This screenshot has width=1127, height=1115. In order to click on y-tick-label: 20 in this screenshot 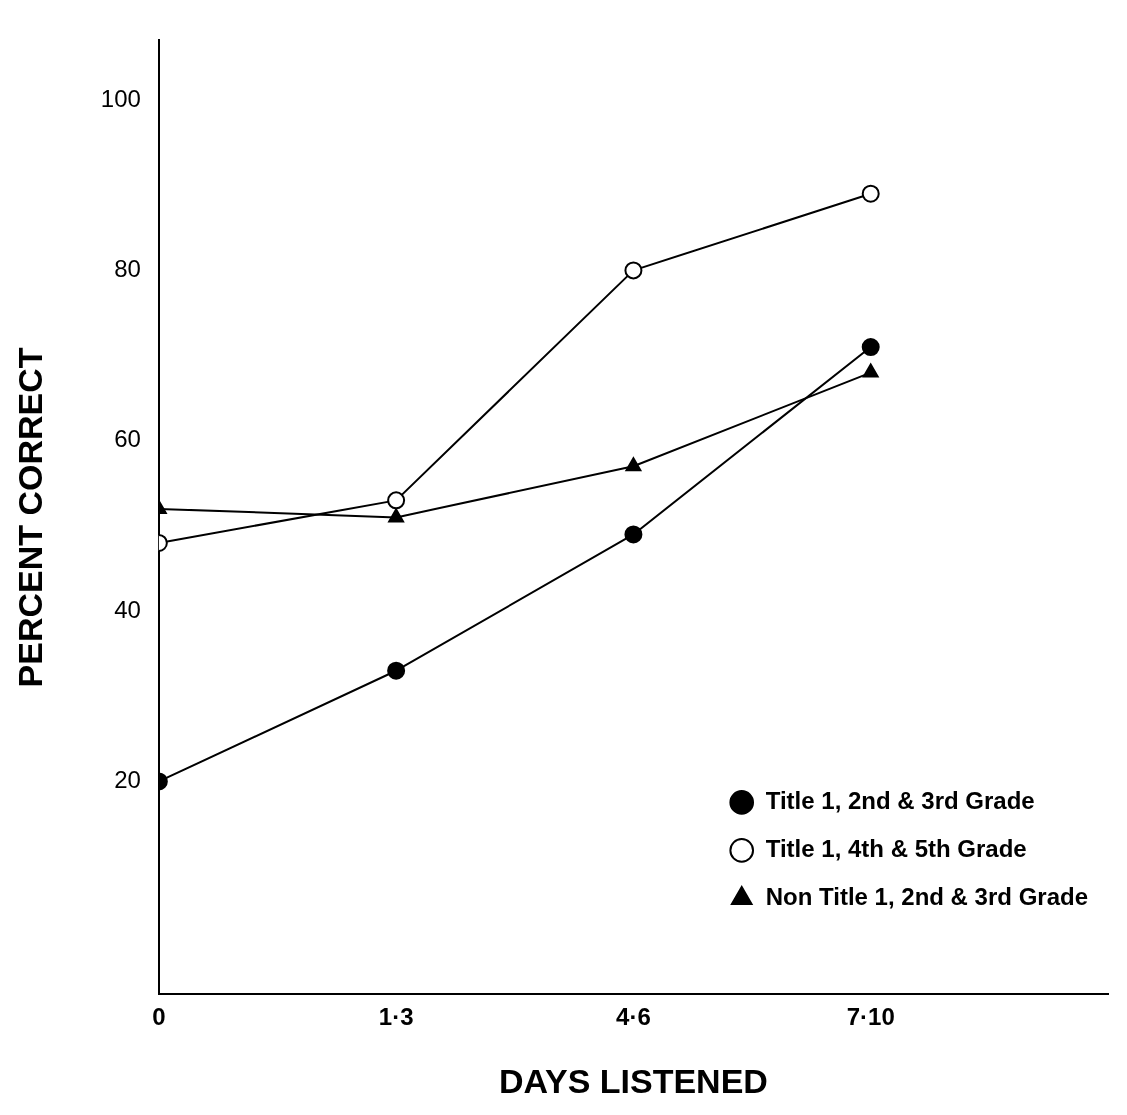, I will do `click(127, 780)`.